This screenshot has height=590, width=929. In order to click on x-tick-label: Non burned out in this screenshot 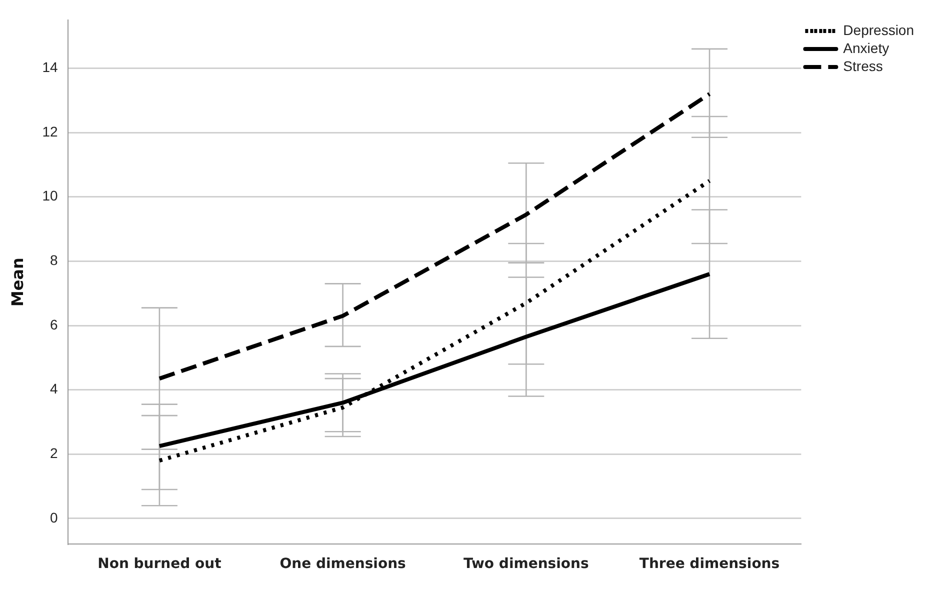, I will do `click(160, 564)`.